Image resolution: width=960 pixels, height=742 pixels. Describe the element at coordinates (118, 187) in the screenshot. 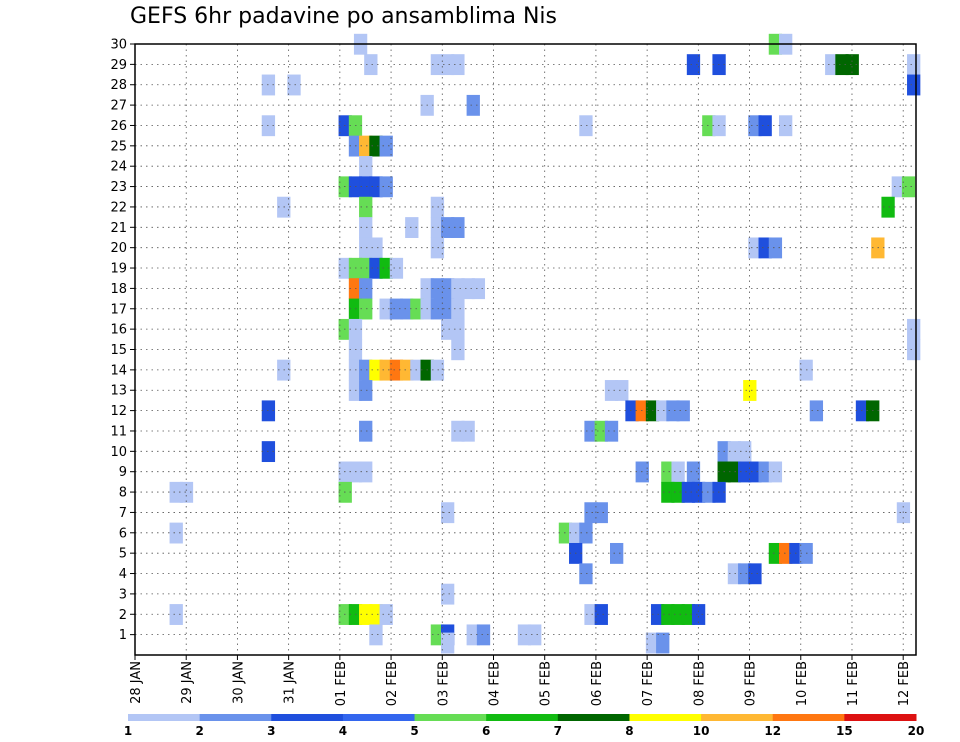

I see `y-tick-label: 23` at that location.